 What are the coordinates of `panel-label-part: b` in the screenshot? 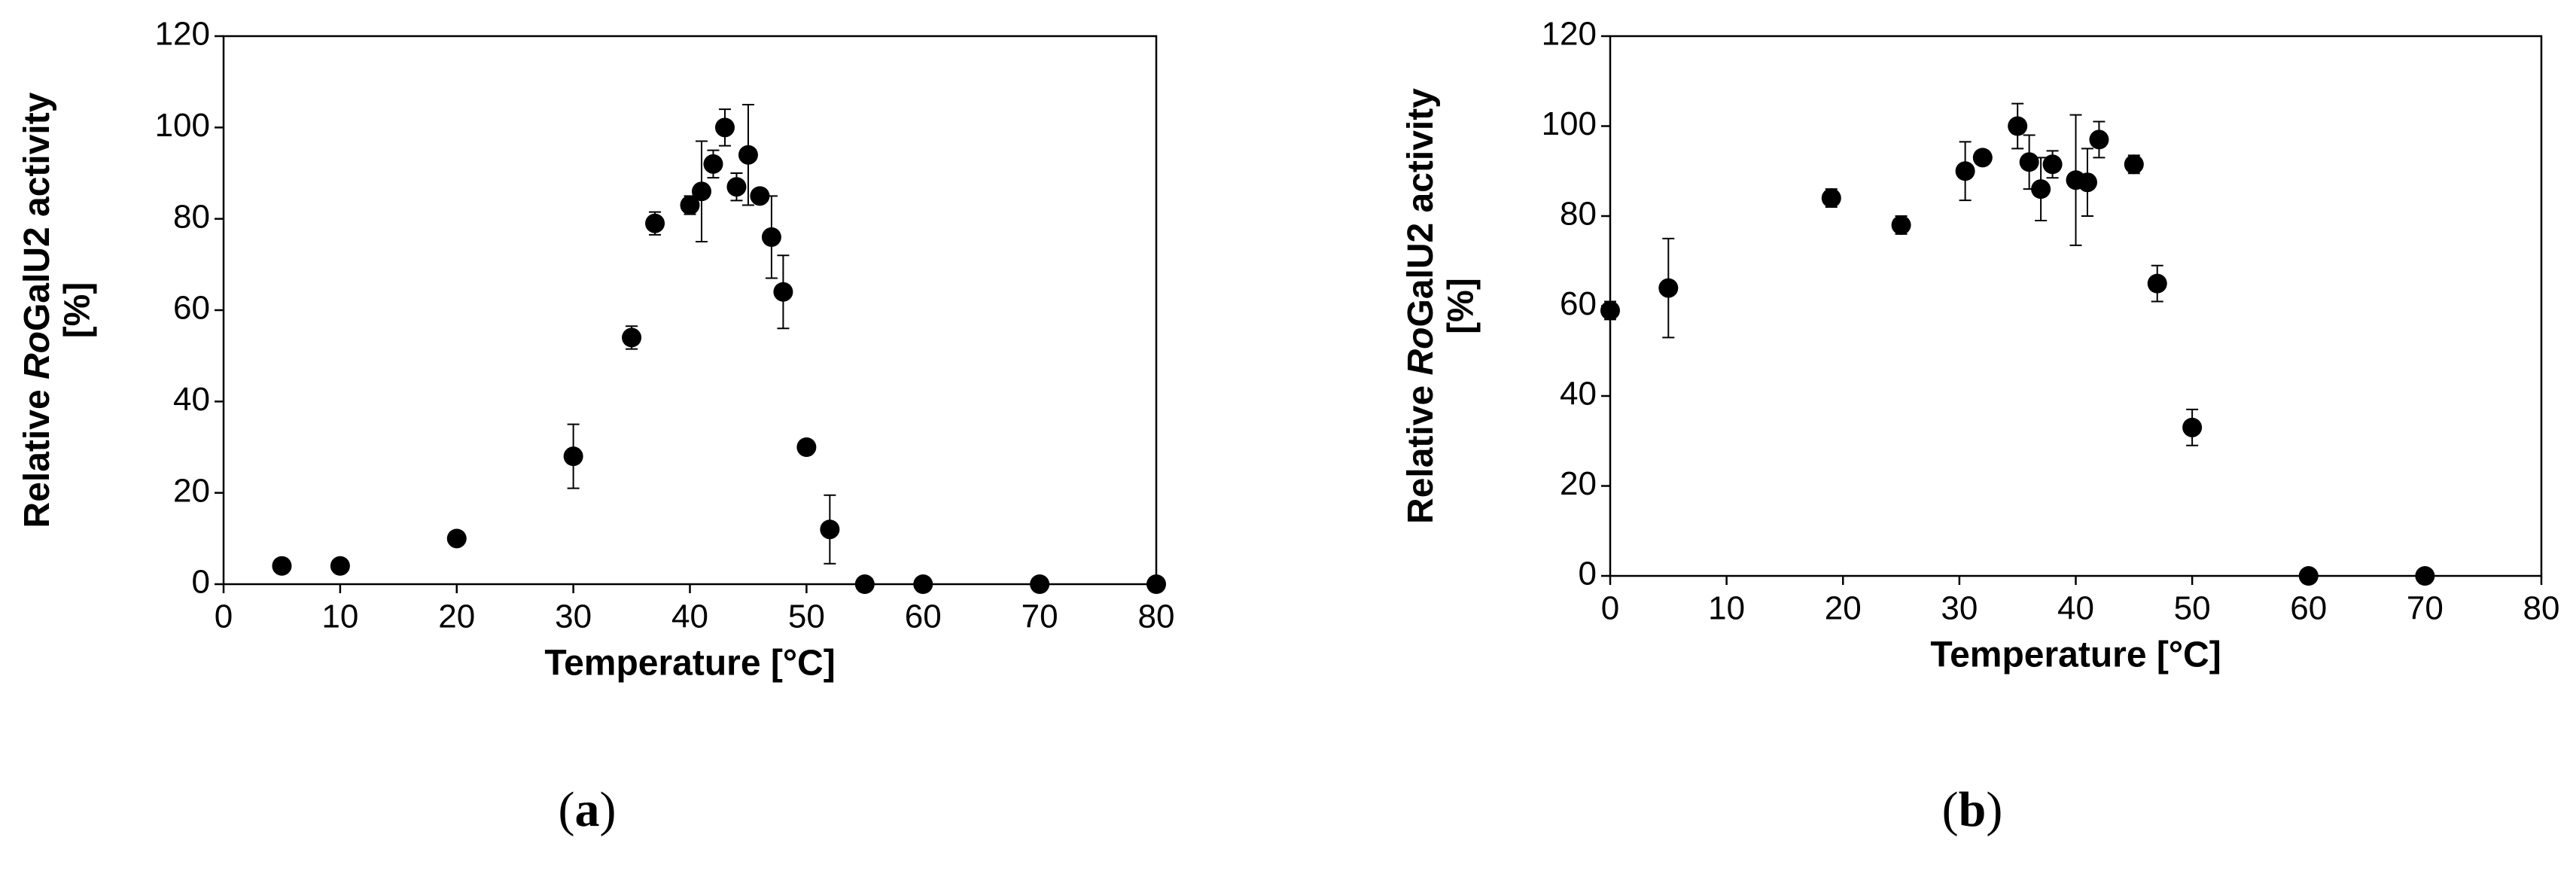 It's located at (1973, 810).